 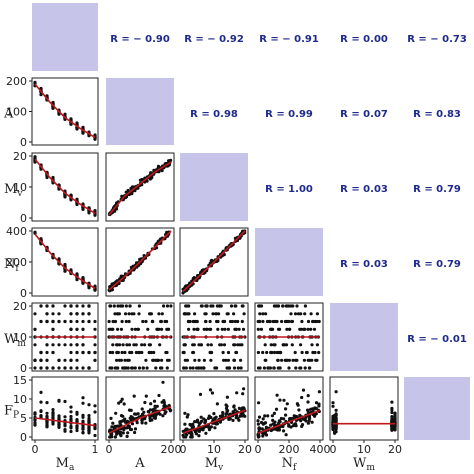 I want to click on x-tick-label: 0, so click(x=258, y=449).